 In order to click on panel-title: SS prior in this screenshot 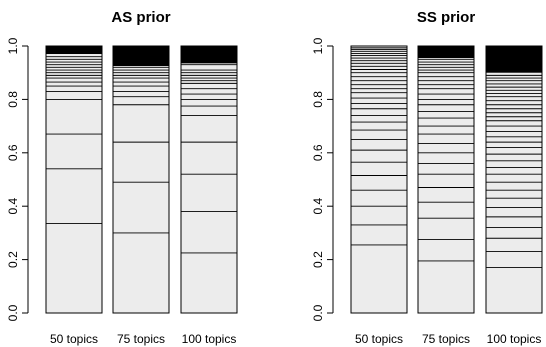, I will do `click(446, 17)`.